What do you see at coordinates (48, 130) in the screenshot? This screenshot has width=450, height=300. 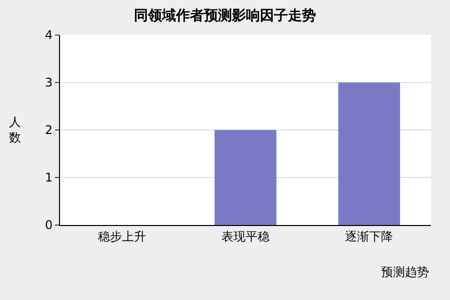 I see `y-tick-label: 2` at bounding box center [48, 130].